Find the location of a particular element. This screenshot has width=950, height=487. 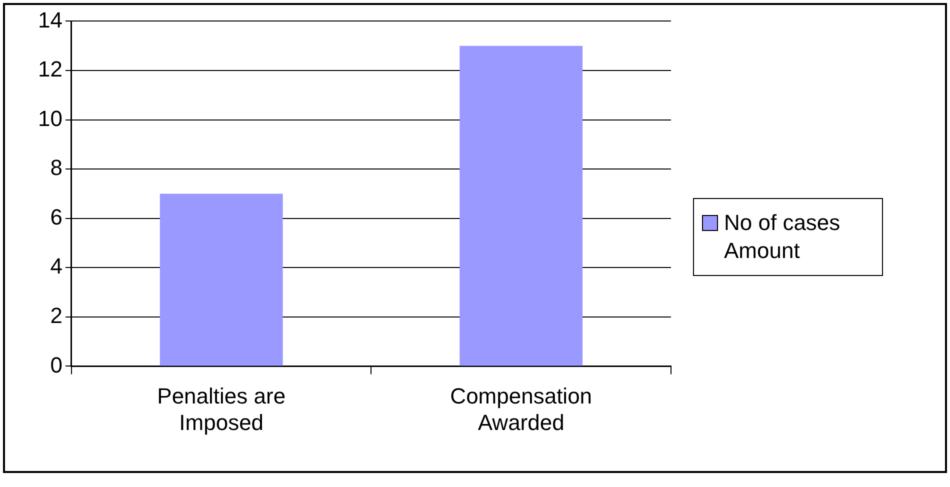

y-tick-label: 12 is located at coordinates (50, 69).